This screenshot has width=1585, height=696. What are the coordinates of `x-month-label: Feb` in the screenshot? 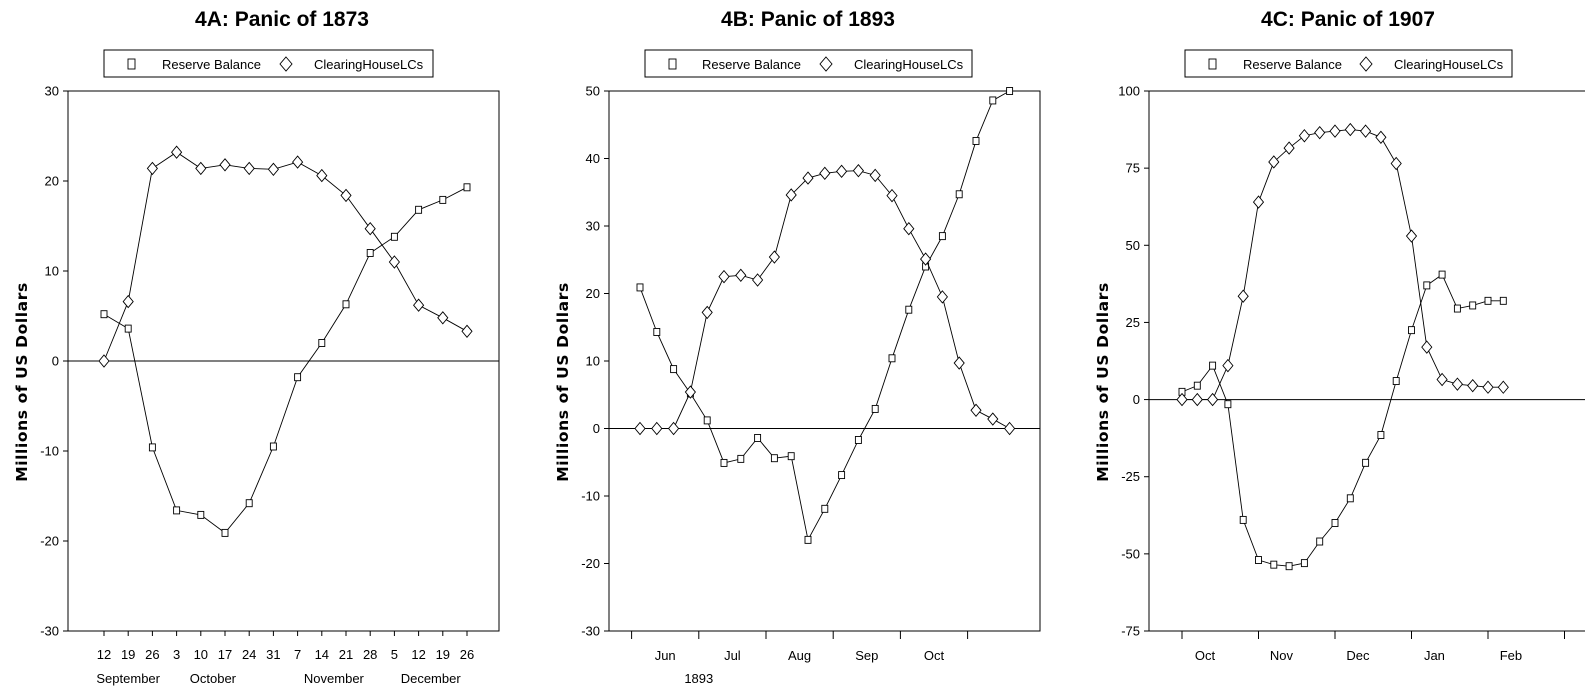 It's located at (1511, 655).